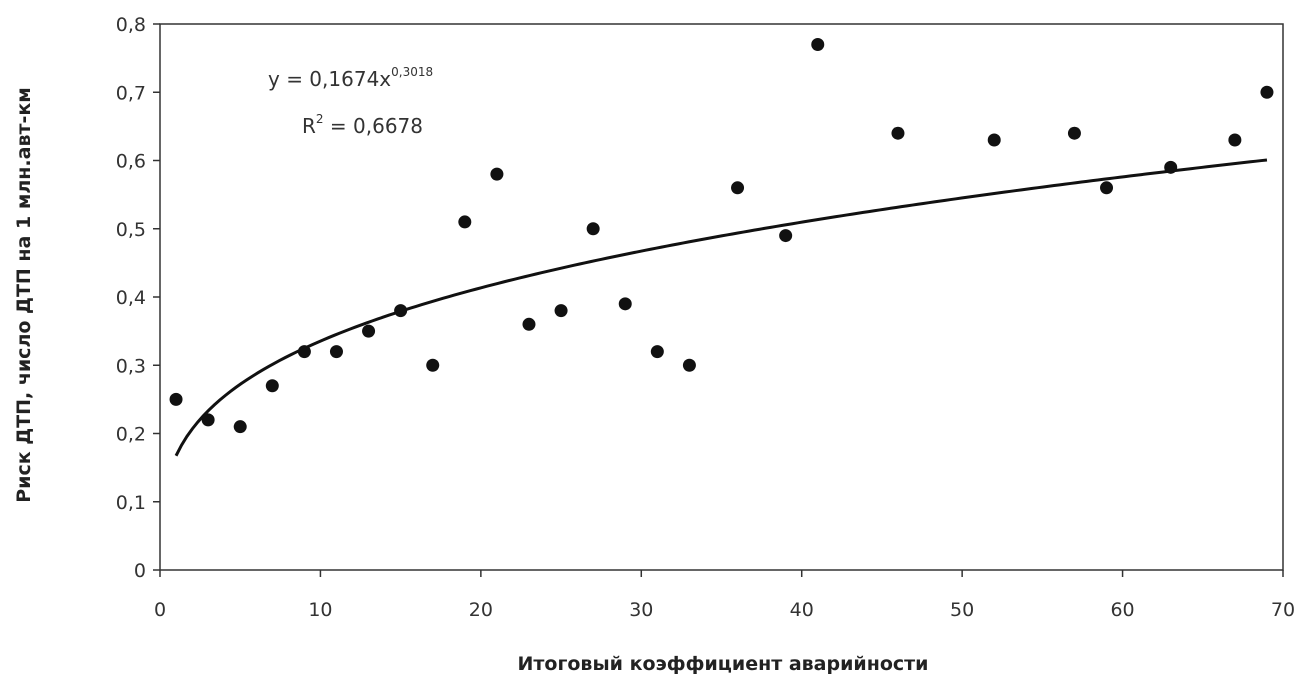 This screenshot has width=1301, height=681. What do you see at coordinates (1122, 610) in the screenshot?
I see `x-tick-label: 60` at bounding box center [1122, 610].